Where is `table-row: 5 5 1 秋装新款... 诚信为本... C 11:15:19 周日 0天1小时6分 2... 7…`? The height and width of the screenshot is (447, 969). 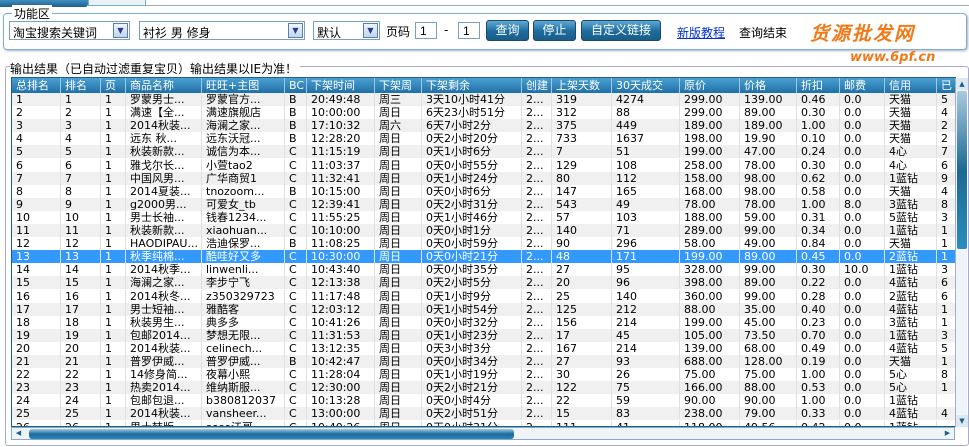 table-row: 5 5 1 秋装新款... 诚信为本... C 11:15:19 周日 0天1小时6分 2... 7… is located at coordinates (484, 152).